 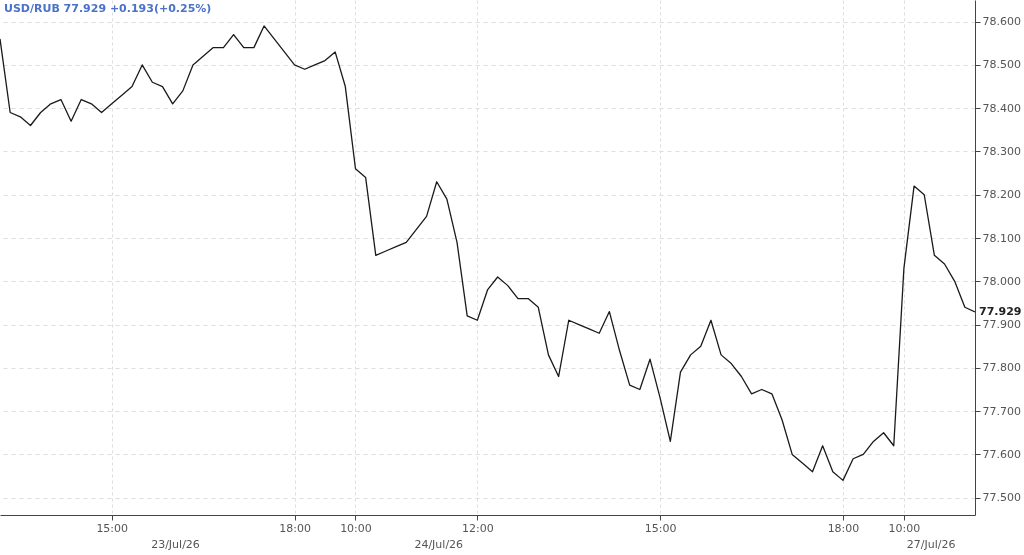 What do you see at coordinates (931, 544) in the screenshot?
I see `text: 27/Jul/26` at bounding box center [931, 544].